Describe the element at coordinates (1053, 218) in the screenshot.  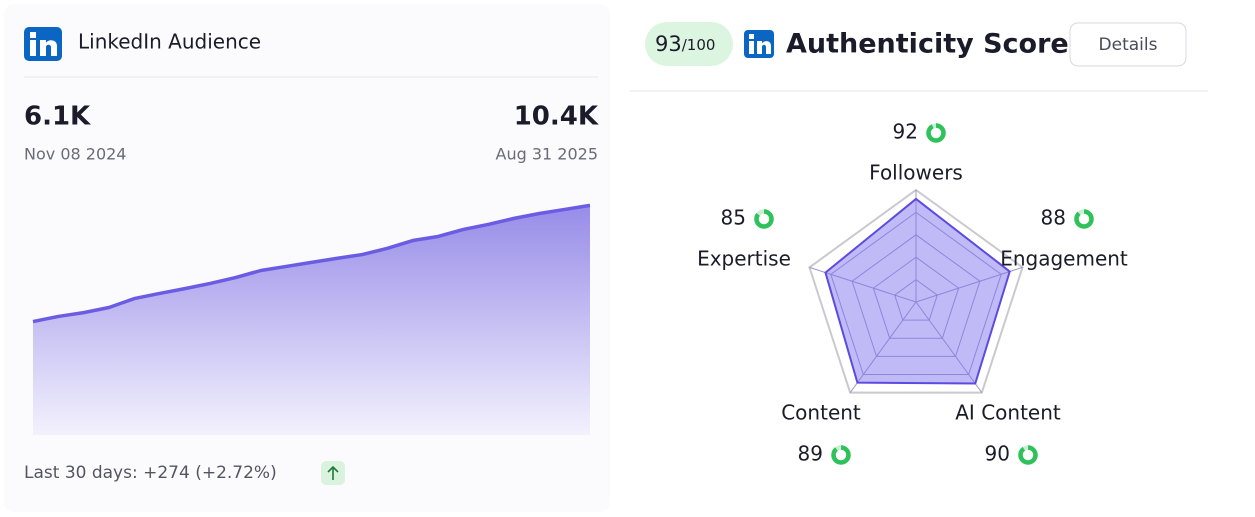
I see `score-value: 88` at that location.